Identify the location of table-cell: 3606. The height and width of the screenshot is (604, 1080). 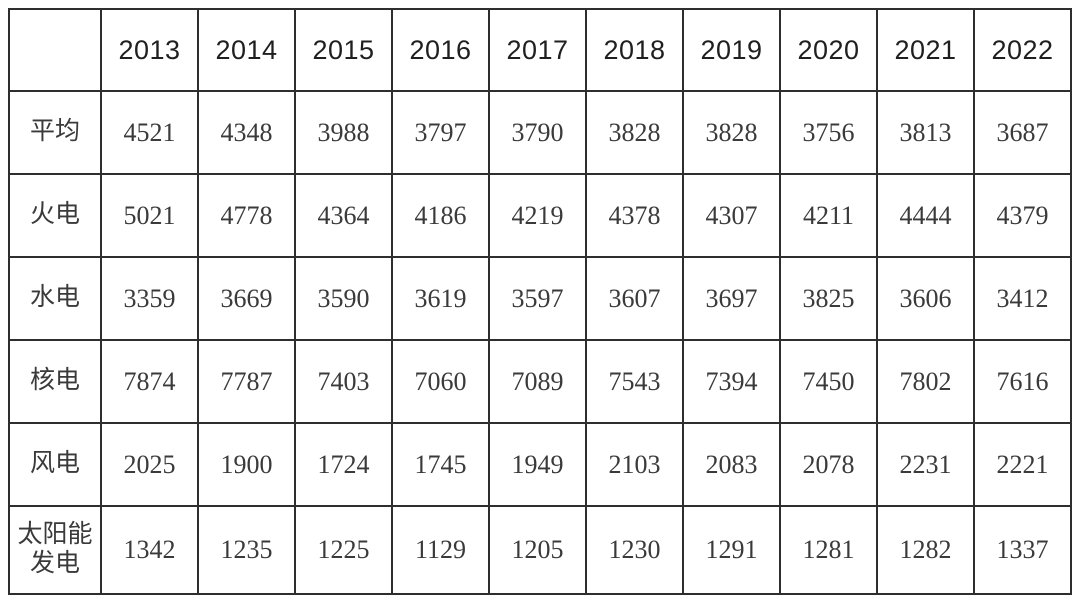
(925, 298).